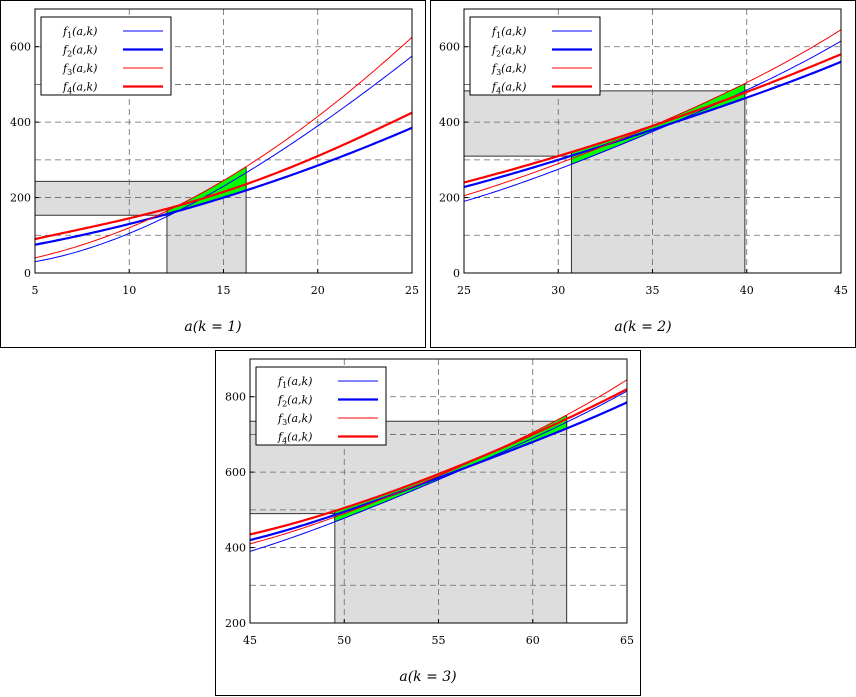 This screenshot has height=697, width=856. I want to click on x-tick-label: 65, so click(627, 640).